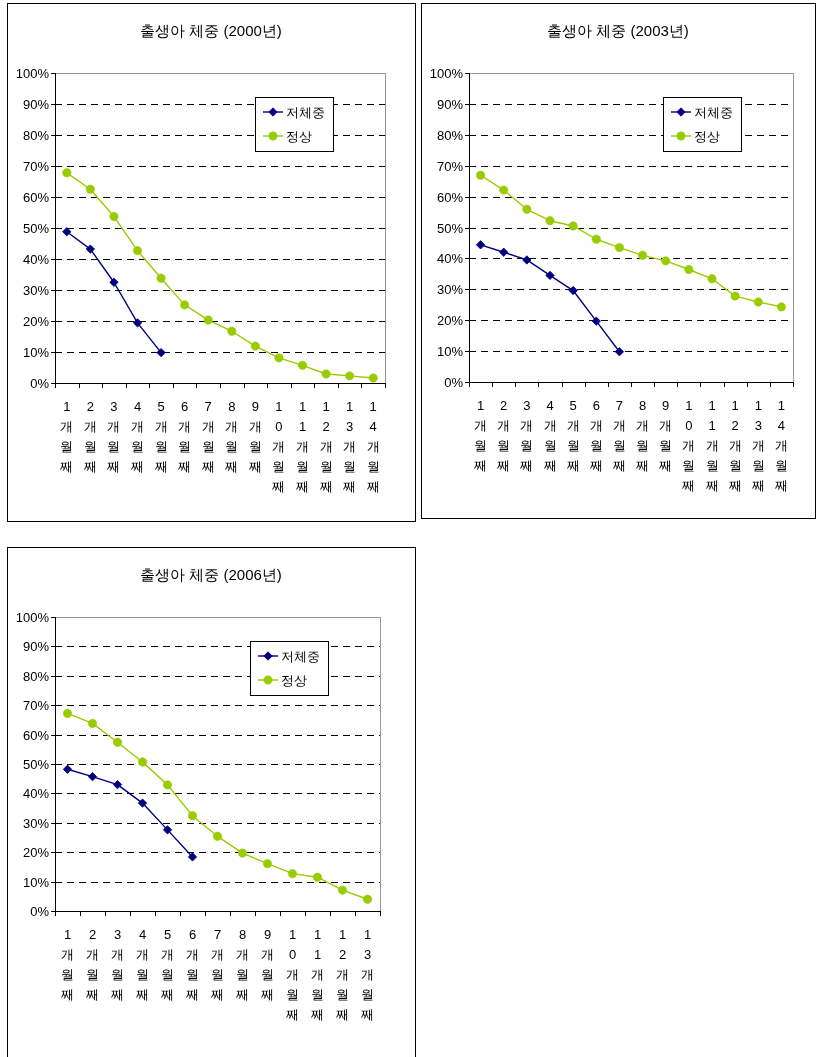 The image size is (818, 1057). I want to click on x-tick-label: 4개월째, so click(550, 435).